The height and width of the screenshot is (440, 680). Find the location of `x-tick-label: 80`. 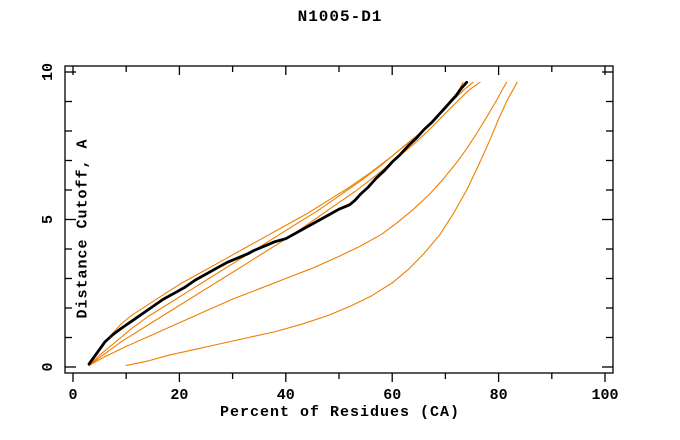

x-tick-label: 80 is located at coordinates (499, 395).